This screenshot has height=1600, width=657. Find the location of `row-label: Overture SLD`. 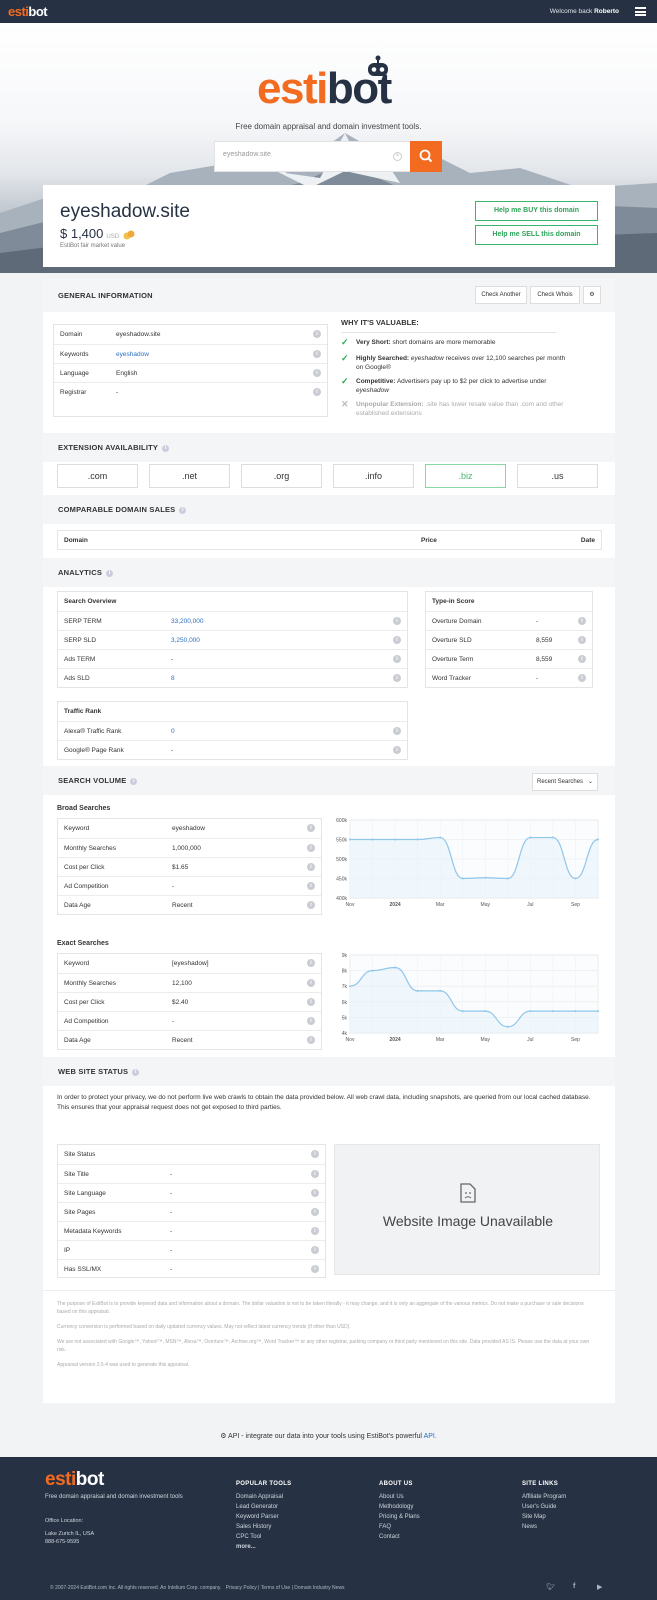

row-label: Overture SLD is located at coordinates (452, 640).